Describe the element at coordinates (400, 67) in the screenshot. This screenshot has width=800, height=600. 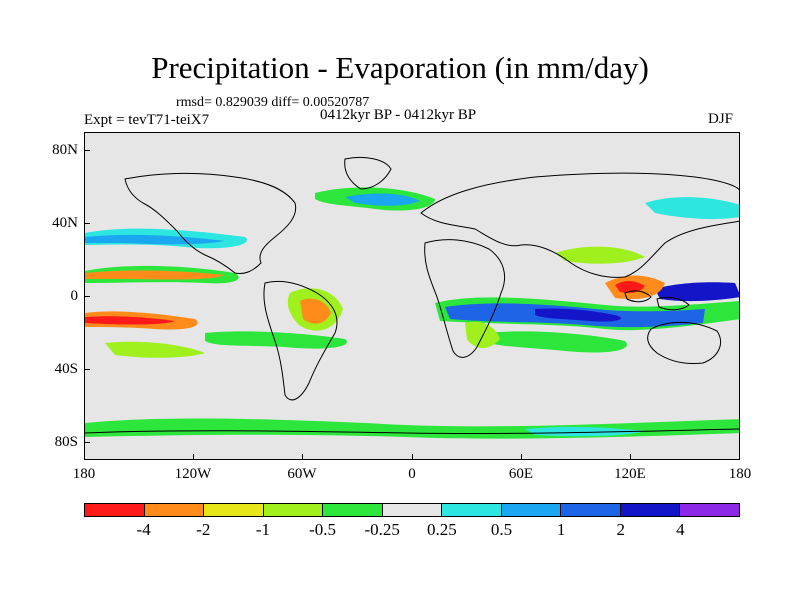
I see `chart-title: Precipitation - Evaporation (in mm/day)` at that location.